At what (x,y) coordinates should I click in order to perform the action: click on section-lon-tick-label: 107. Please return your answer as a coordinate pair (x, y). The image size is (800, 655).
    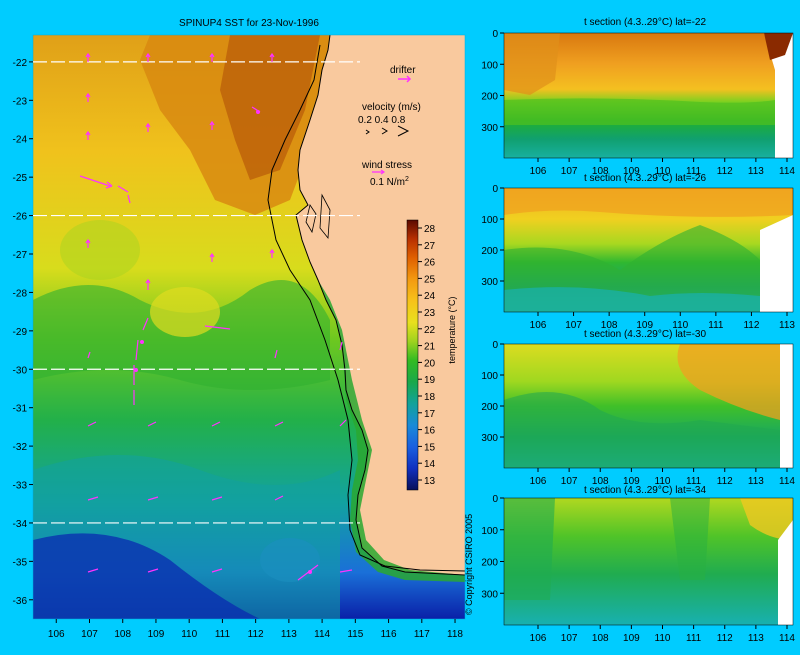
    Looking at the image, I should click on (569, 171).